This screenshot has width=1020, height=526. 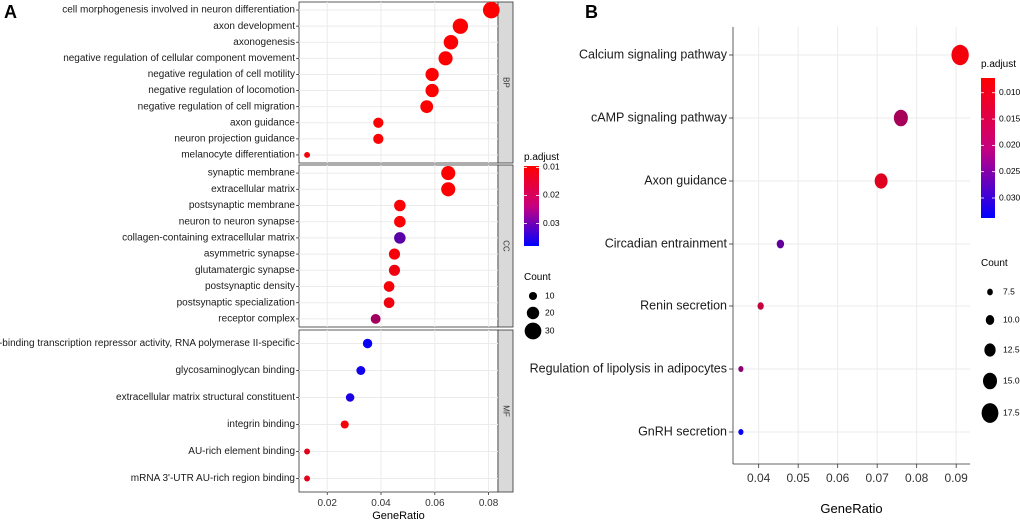 What do you see at coordinates (551, 195) in the screenshot?
I see `colorbar-label: 0.02` at bounding box center [551, 195].